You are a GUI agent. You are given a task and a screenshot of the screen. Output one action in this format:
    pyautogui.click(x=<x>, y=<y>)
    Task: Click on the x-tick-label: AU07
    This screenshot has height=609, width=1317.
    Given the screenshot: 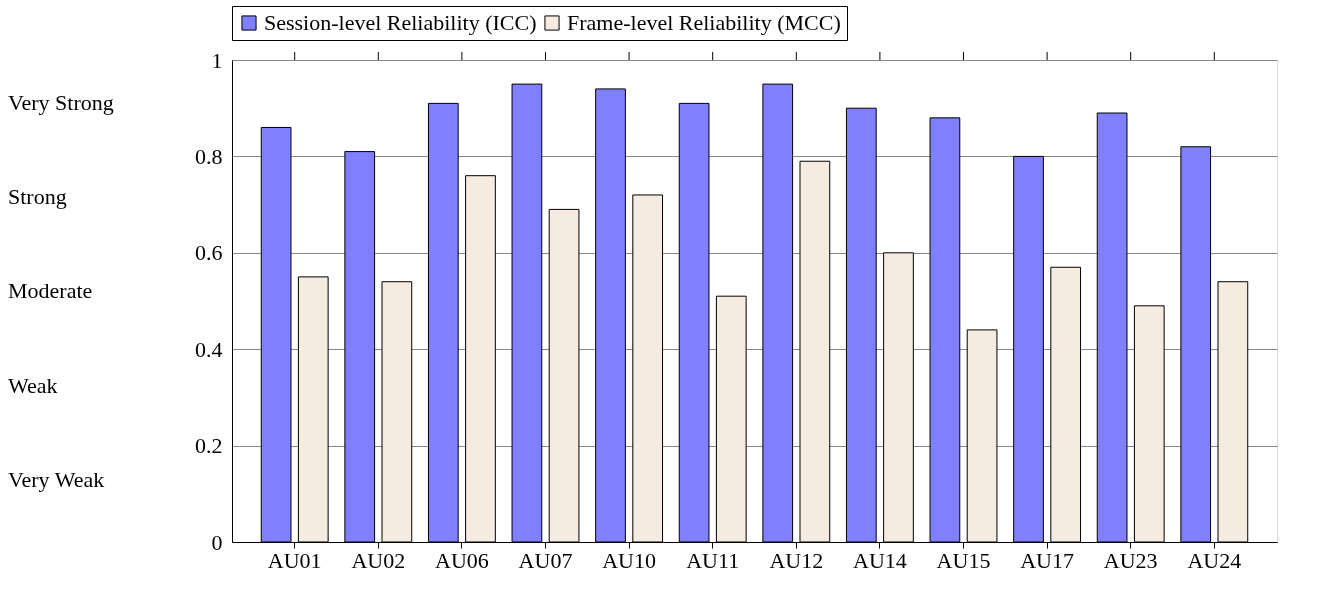 What is the action you would take?
    pyautogui.click(x=545, y=560)
    